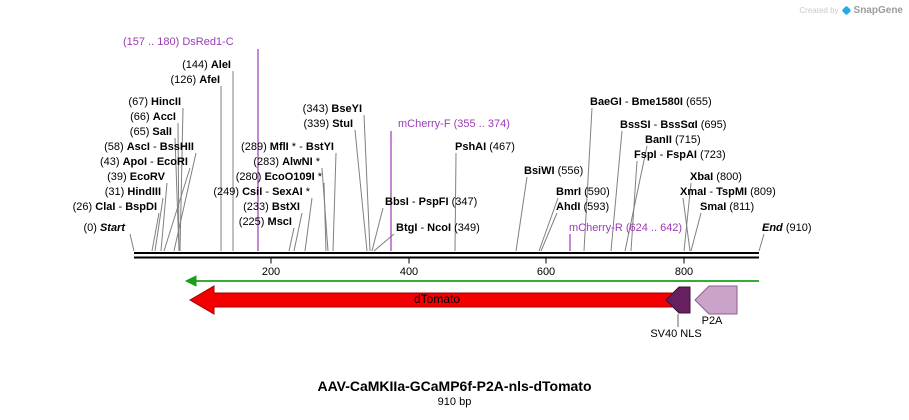 The height and width of the screenshot is (420, 909). I want to click on ruler-tick-label-text: 200, so click(271, 271).